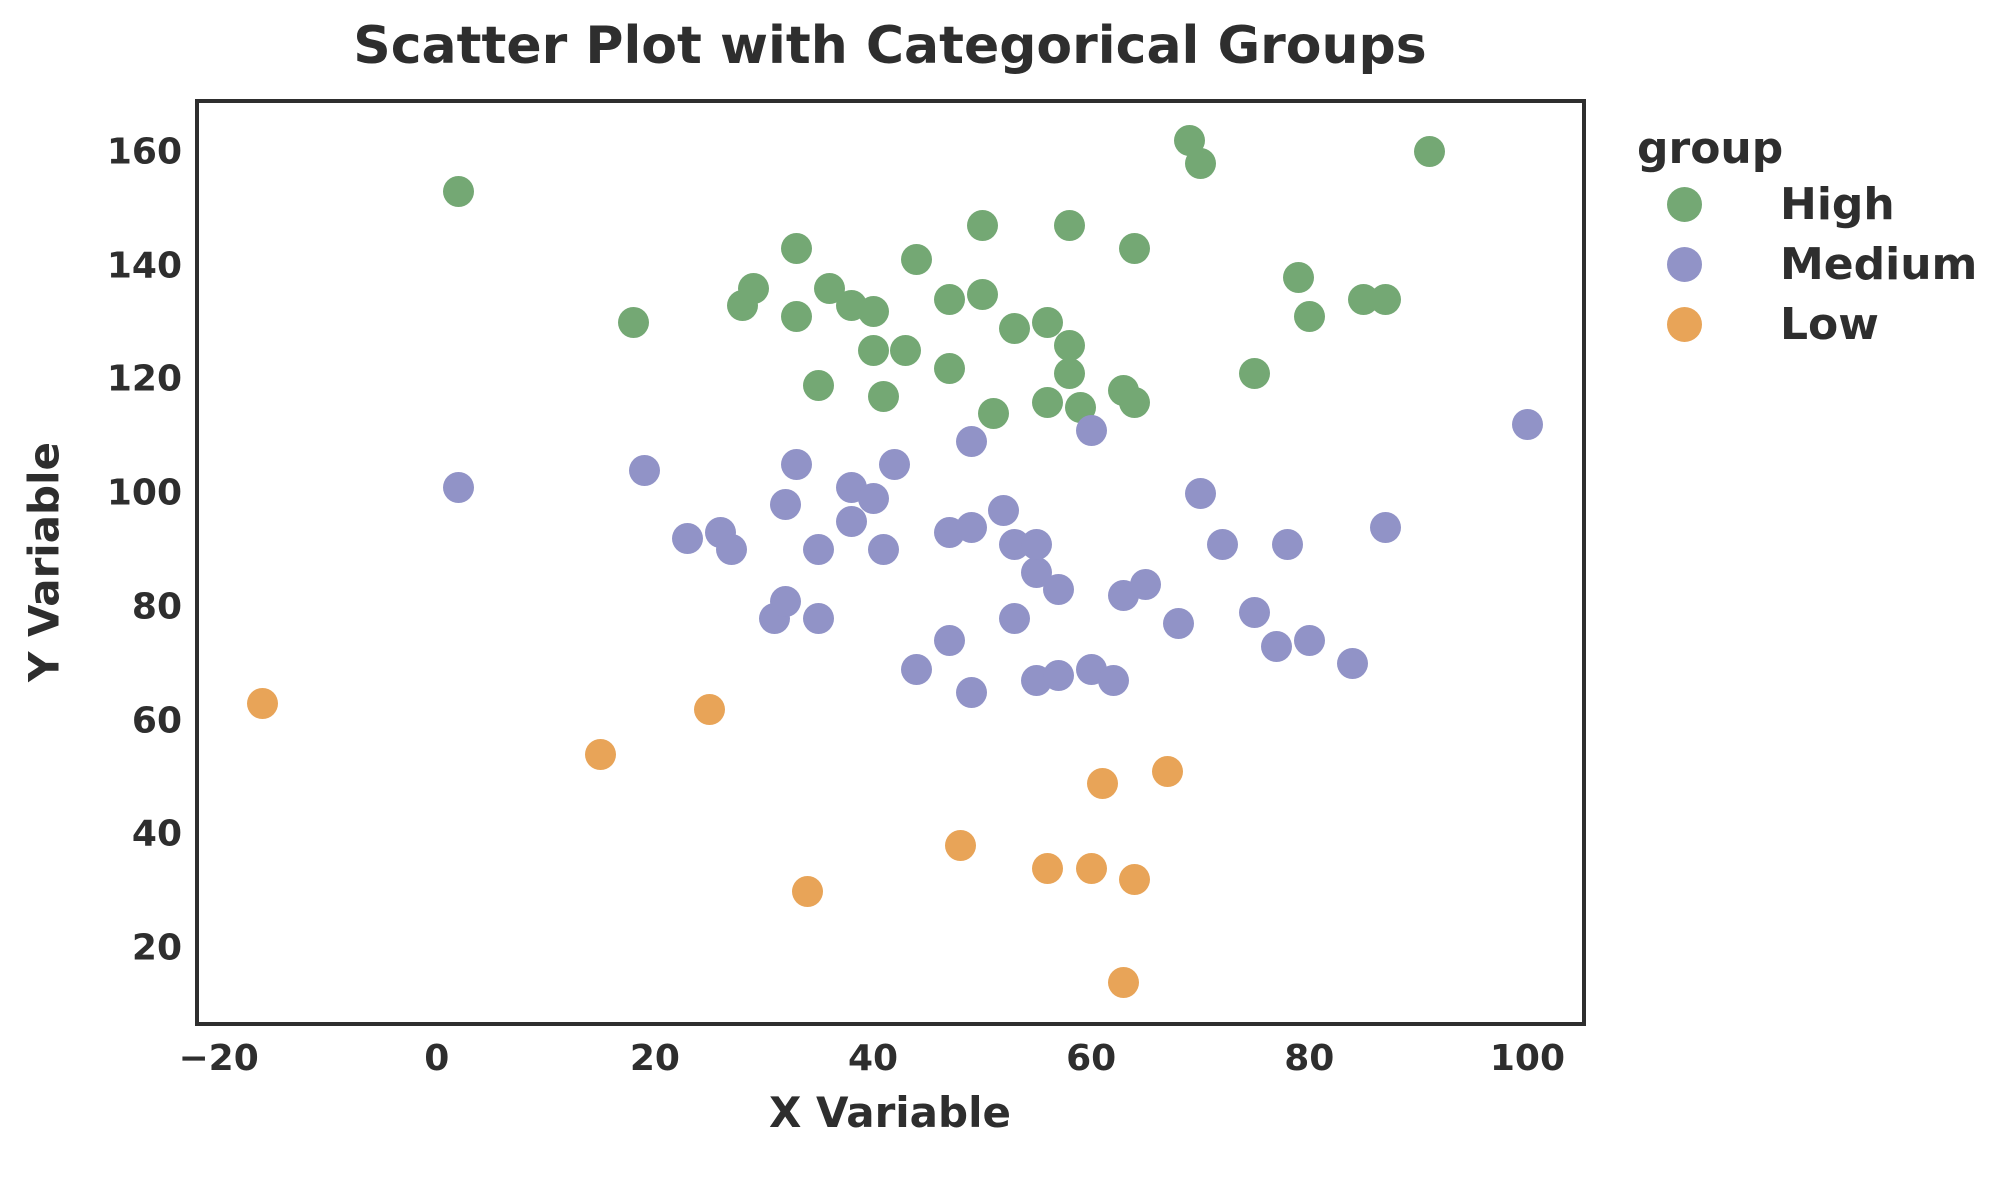 The width and height of the screenshot is (2016, 1186). I want to click on y-tick-label: 40, so click(156, 834).